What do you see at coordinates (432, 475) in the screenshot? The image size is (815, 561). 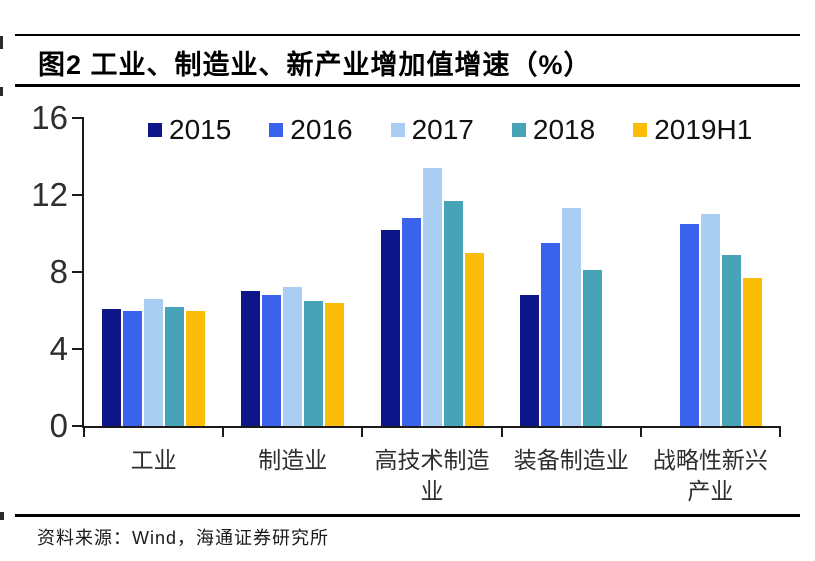 I see `x-axis-label-高技术制造业: 高技术制造业` at bounding box center [432, 475].